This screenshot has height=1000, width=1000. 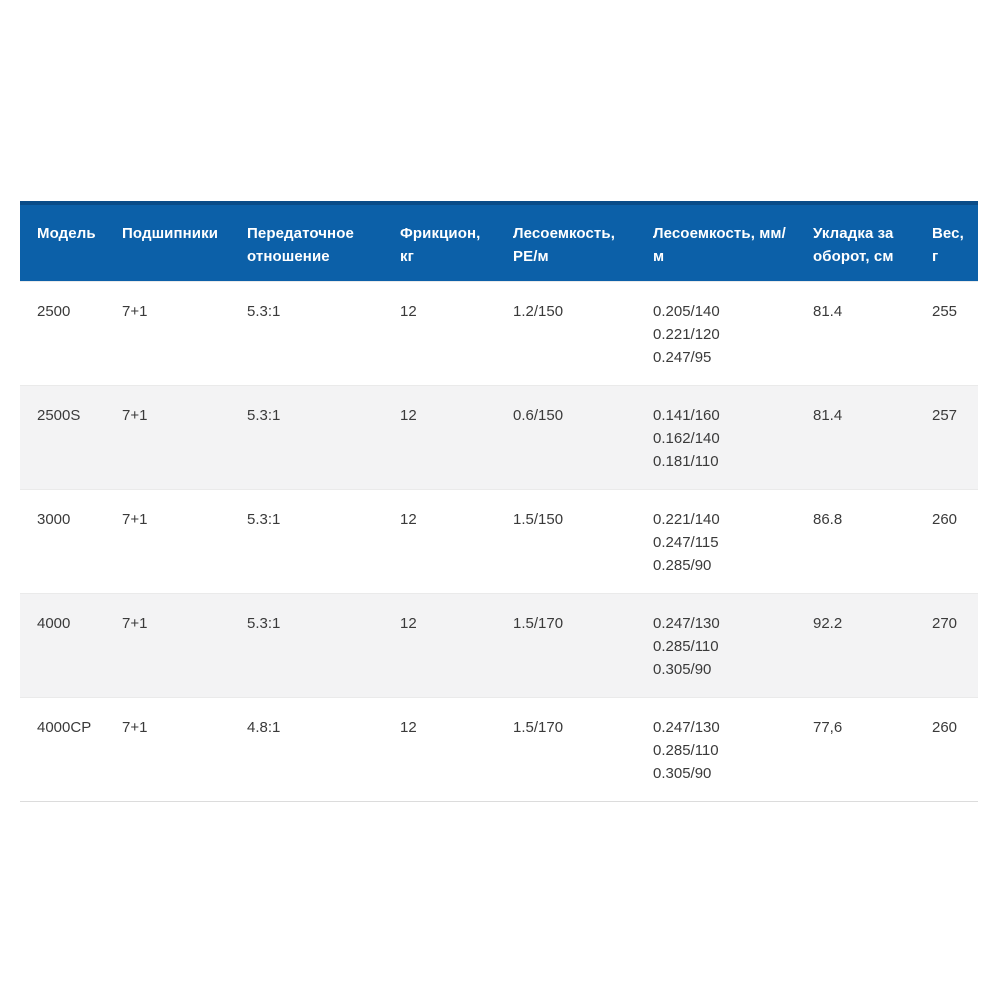 I want to click on cell-retrieve: 92.2, so click(x=828, y=623).